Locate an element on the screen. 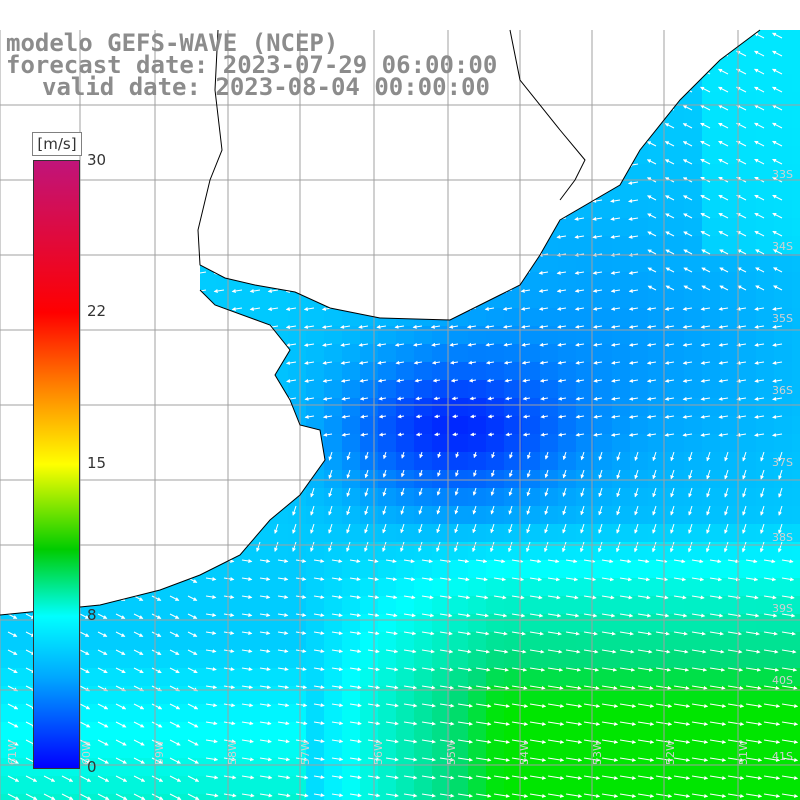 This screenshot has height=800, width=800. lon-label: 61W is located at coordinates (12, 752).